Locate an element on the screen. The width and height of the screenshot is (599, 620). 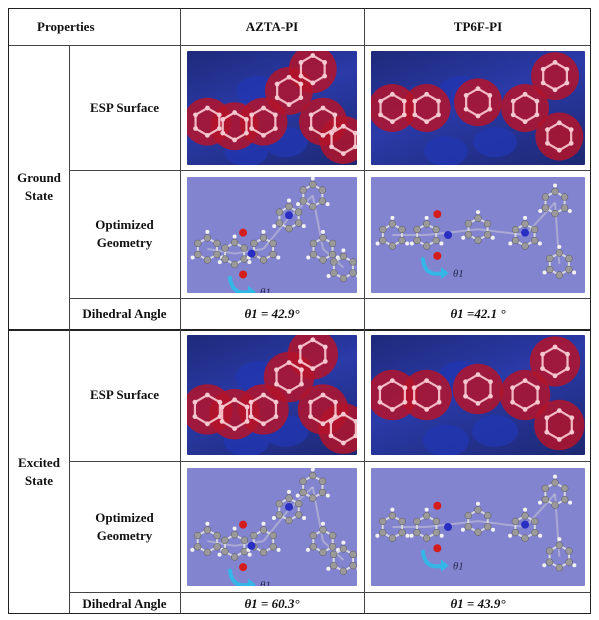
oxygen-atom is located at coordinates (437, 505).